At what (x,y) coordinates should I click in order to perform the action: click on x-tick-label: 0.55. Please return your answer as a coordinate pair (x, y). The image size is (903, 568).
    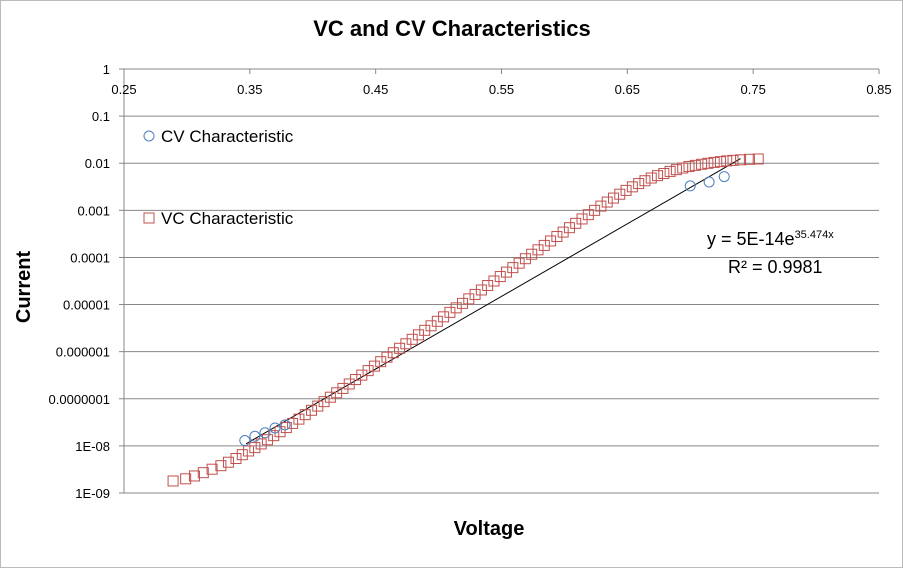
    Looking at the image, I should click on (501, 89).